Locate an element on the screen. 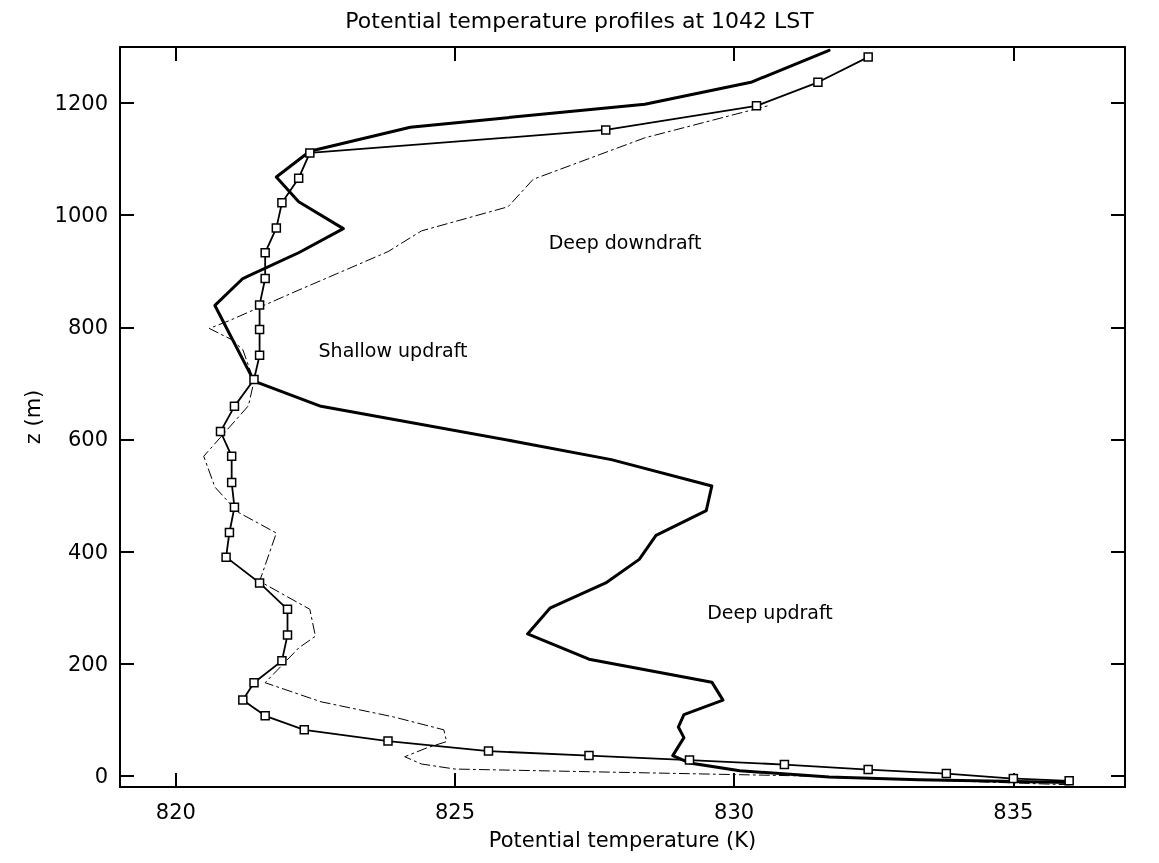  y-tick-label: 800 is located at coordinates (87, 327).